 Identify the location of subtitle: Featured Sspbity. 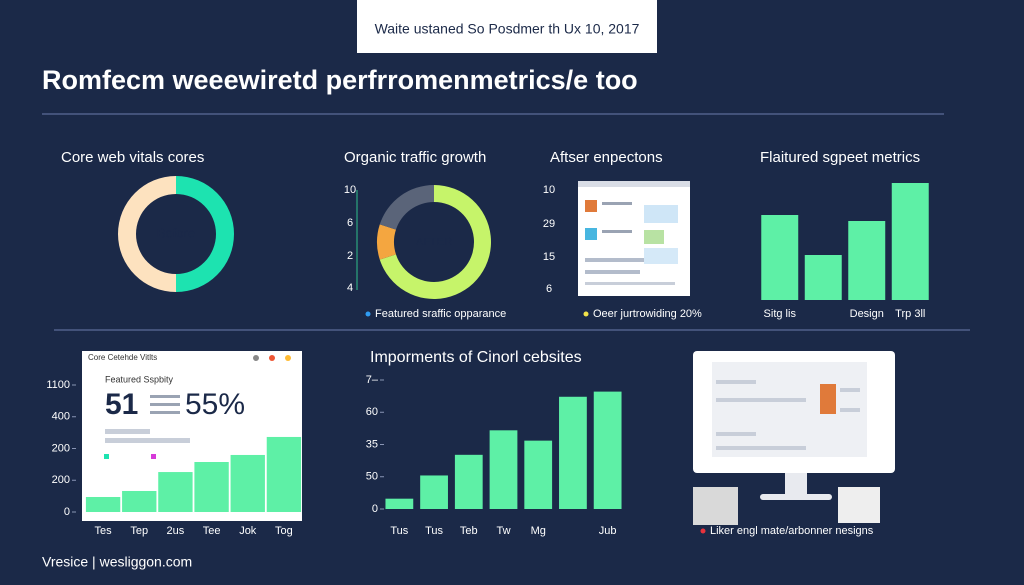
(139, 379).